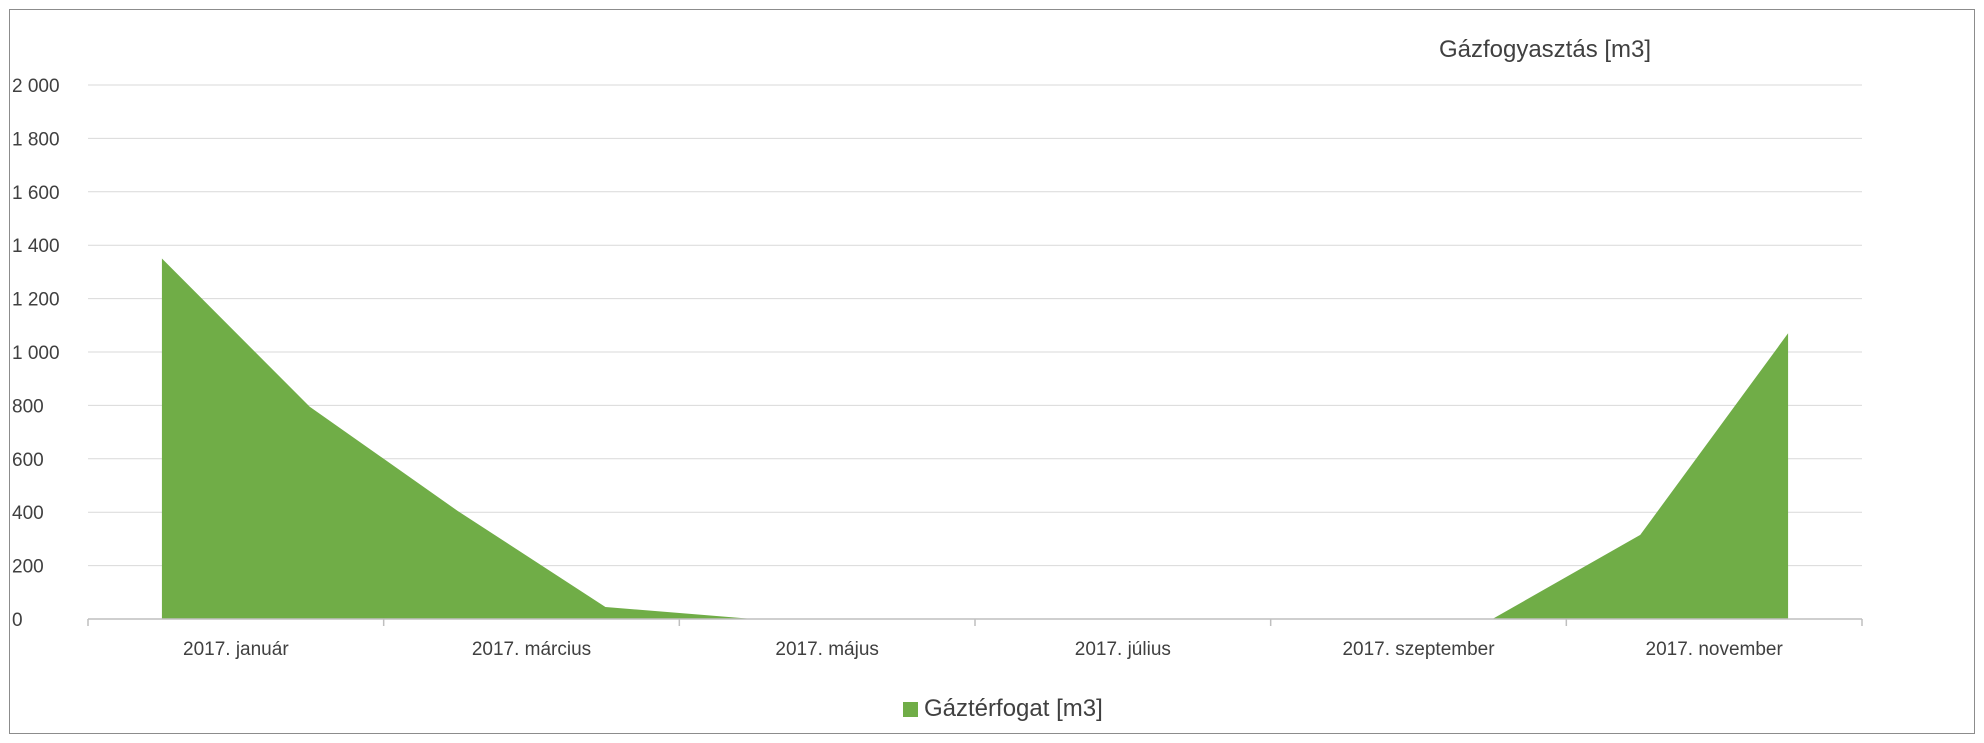  I want to click on x-tick-label: 2017. november, so click(1715, 649).